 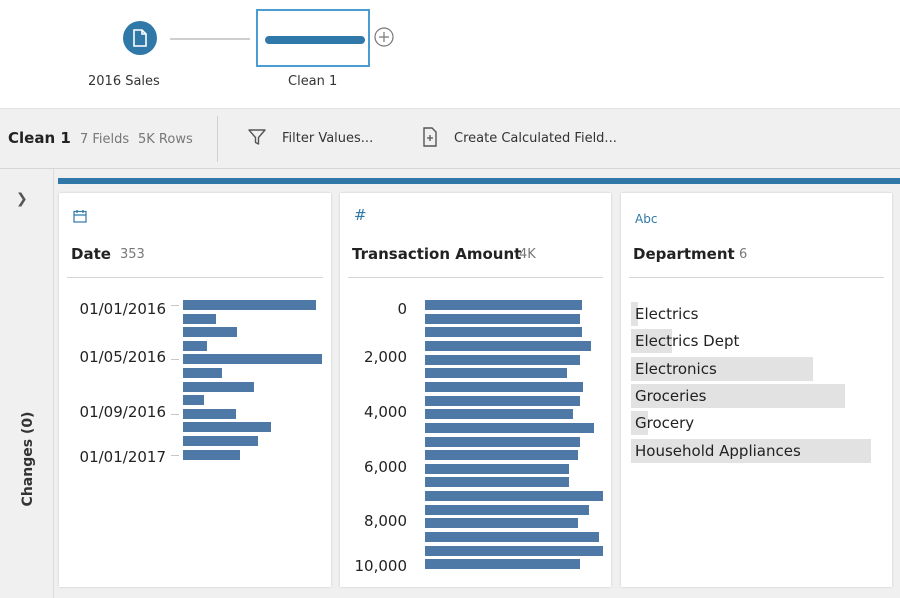 I want to click on chevron-right-icon: ❯, so click(x=22, y=199).